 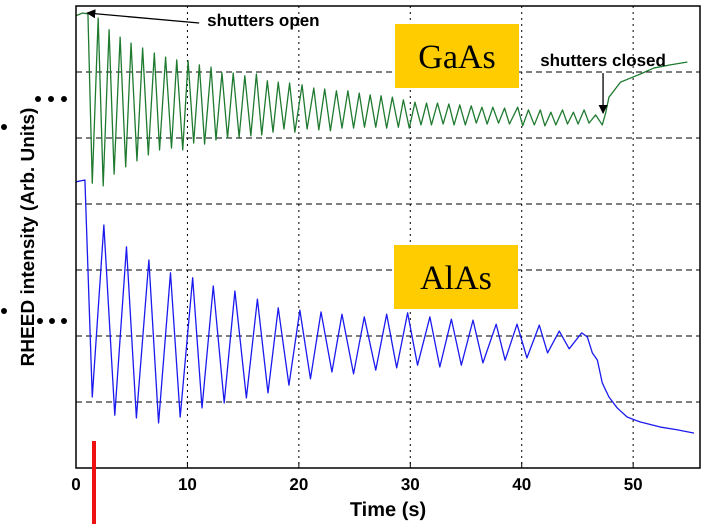 What do you see at coordinates (603, 60) in the screenshot?
I see `annotation: shutters closed` at bounding box center [603, 60].